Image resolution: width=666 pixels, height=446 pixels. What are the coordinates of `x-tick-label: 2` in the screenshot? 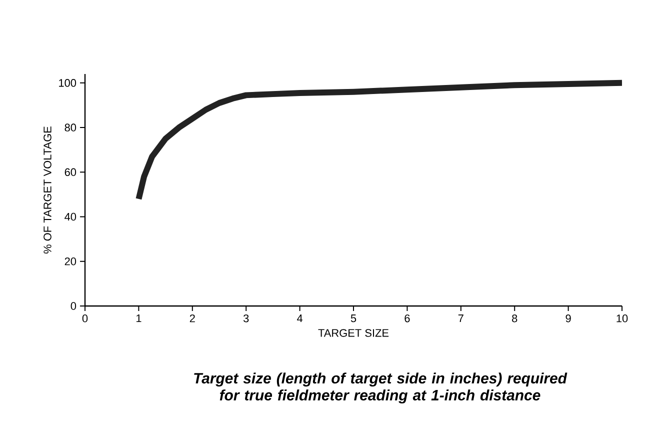 It's located at (192, 318).